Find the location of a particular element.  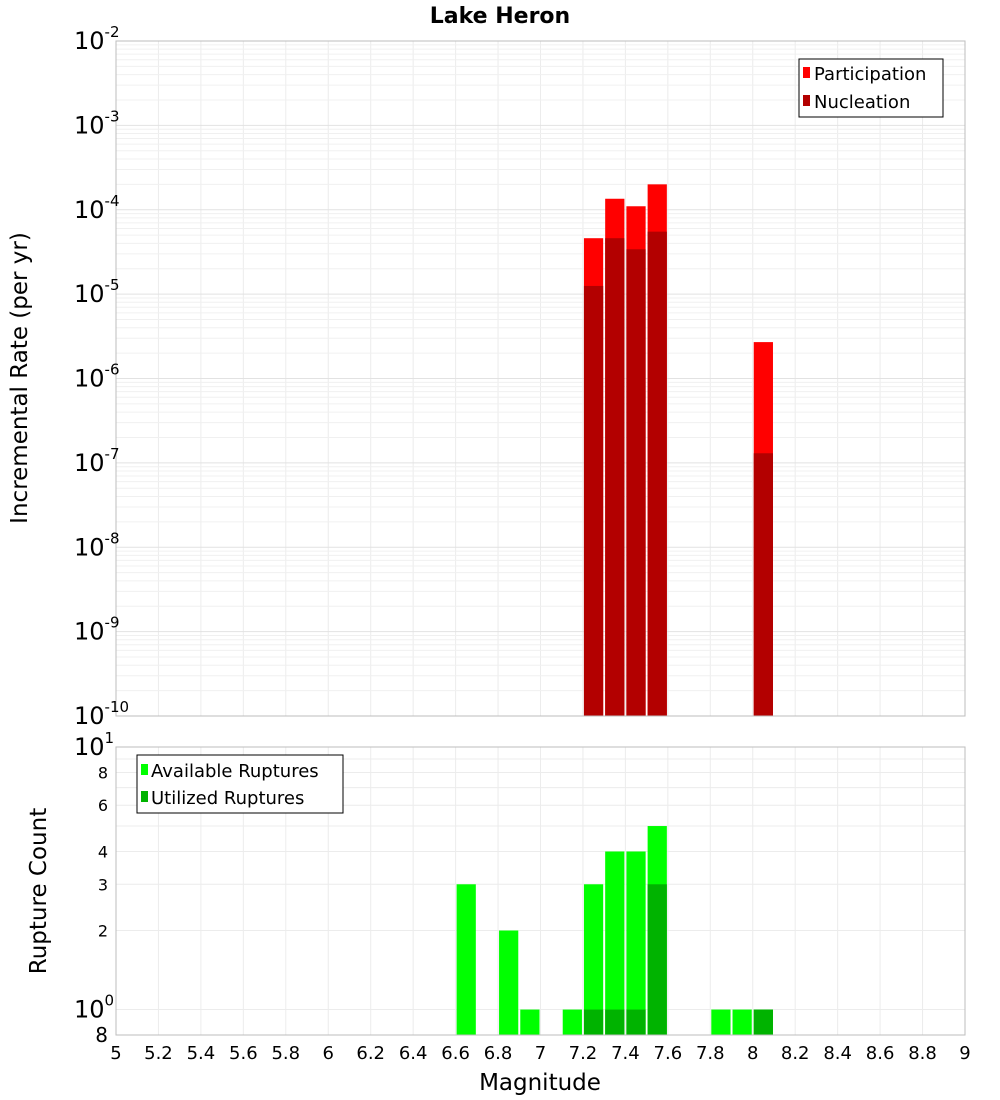

x-axis-label: Magnitude is located at coordinates (540, 1083).